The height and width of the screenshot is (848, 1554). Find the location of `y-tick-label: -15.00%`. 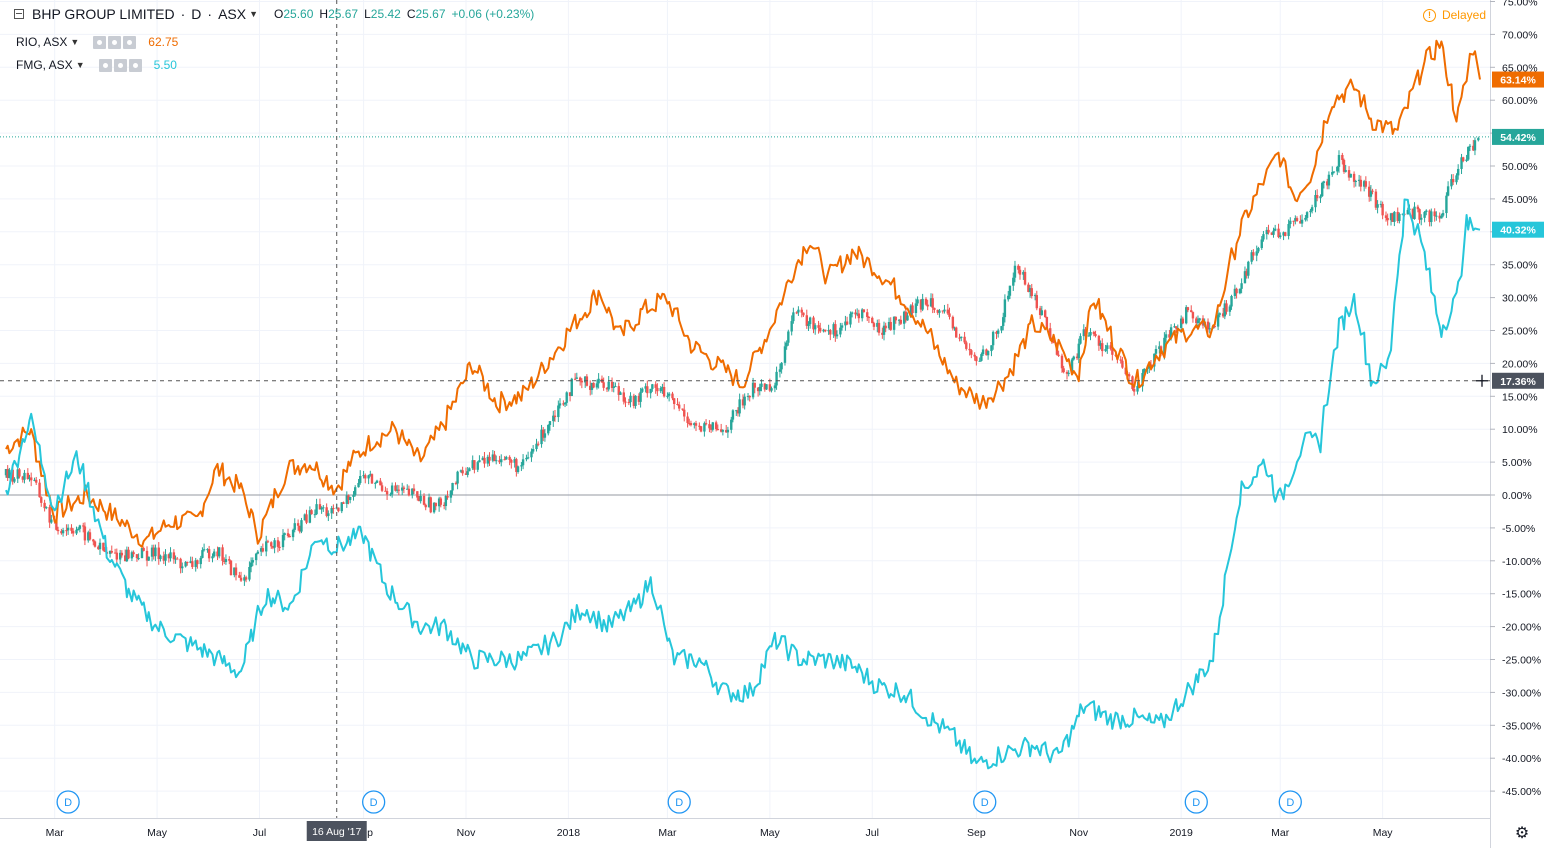

y-tick-label: -15.00% is located at coordinates (1521, 595).